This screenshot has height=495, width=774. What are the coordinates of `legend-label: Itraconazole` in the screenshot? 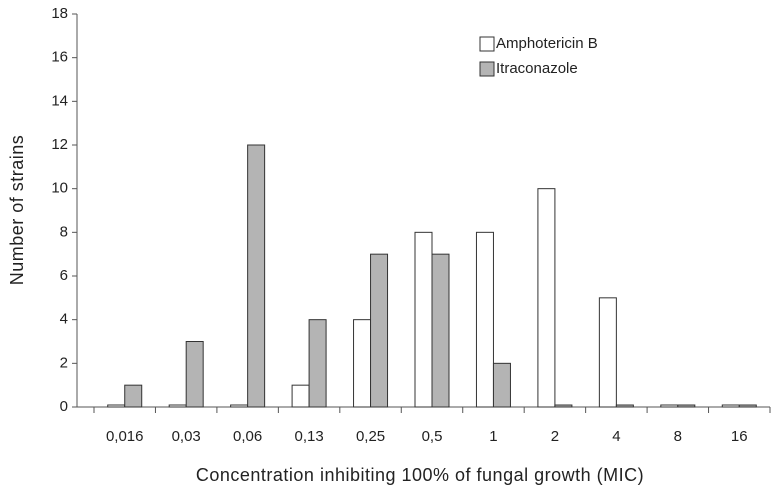 It's located at (537, 68).